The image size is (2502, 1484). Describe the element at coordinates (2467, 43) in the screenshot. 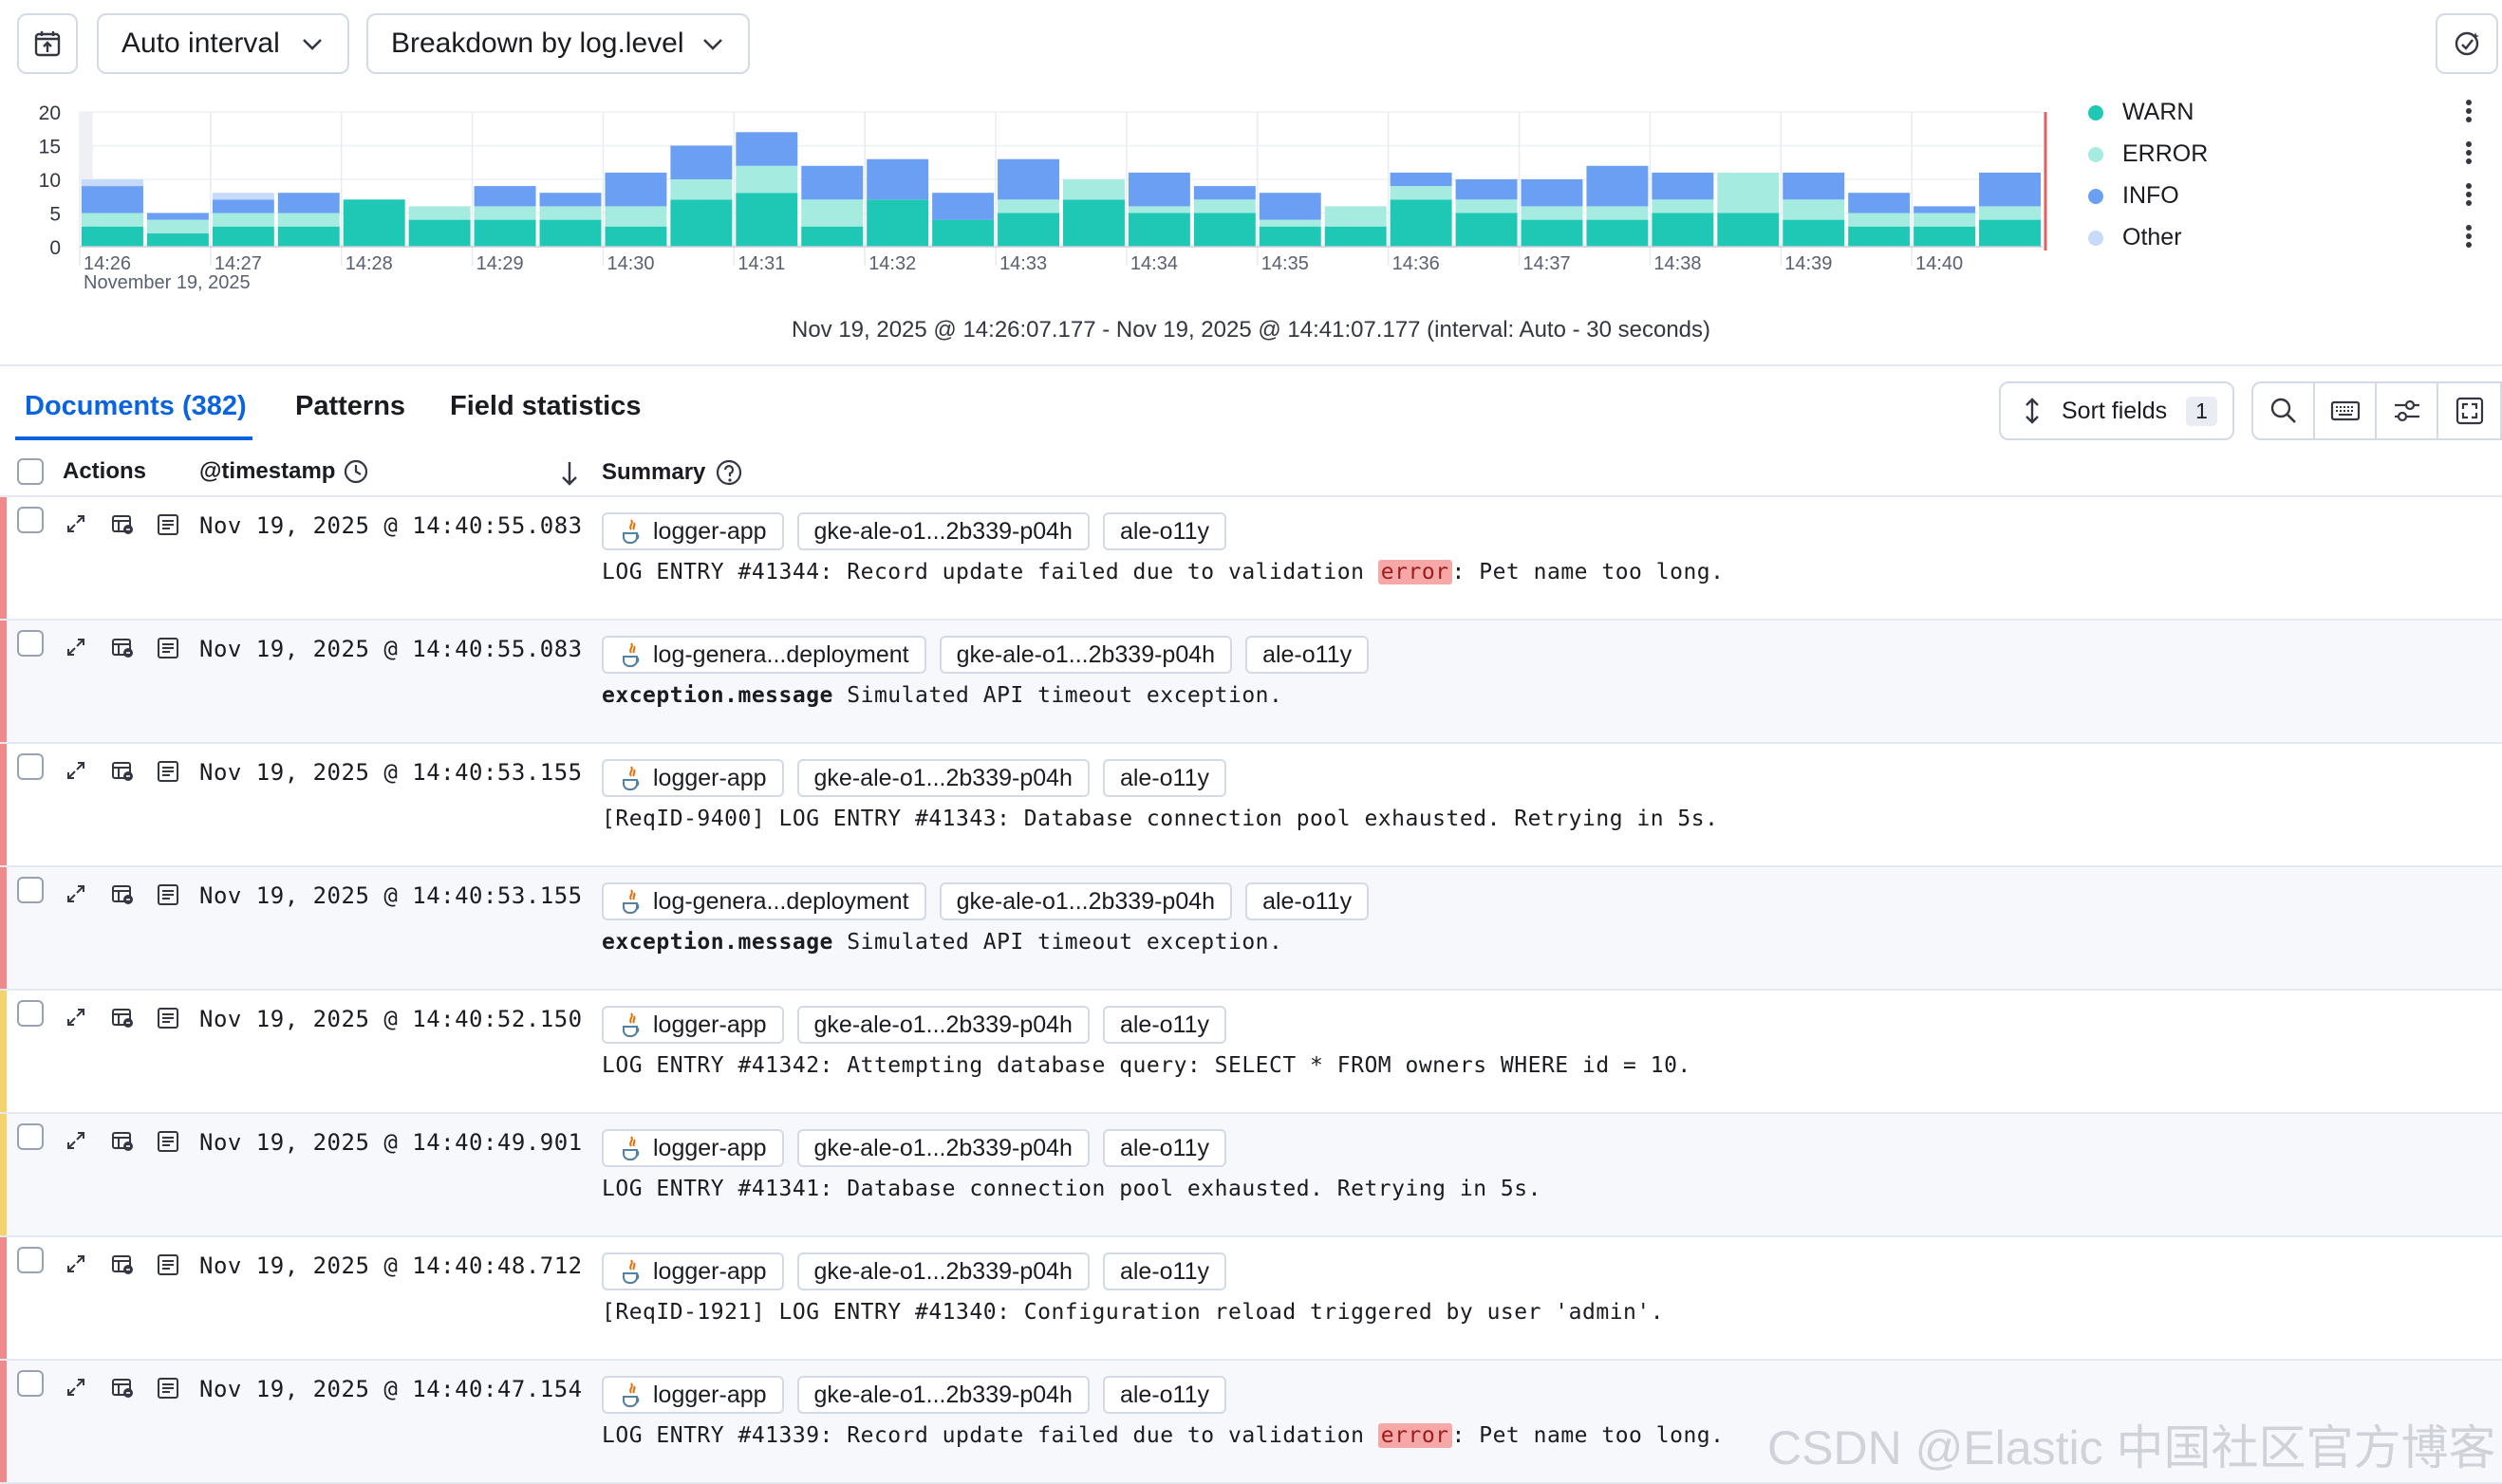

I see `ai-assistant-button` at that location.